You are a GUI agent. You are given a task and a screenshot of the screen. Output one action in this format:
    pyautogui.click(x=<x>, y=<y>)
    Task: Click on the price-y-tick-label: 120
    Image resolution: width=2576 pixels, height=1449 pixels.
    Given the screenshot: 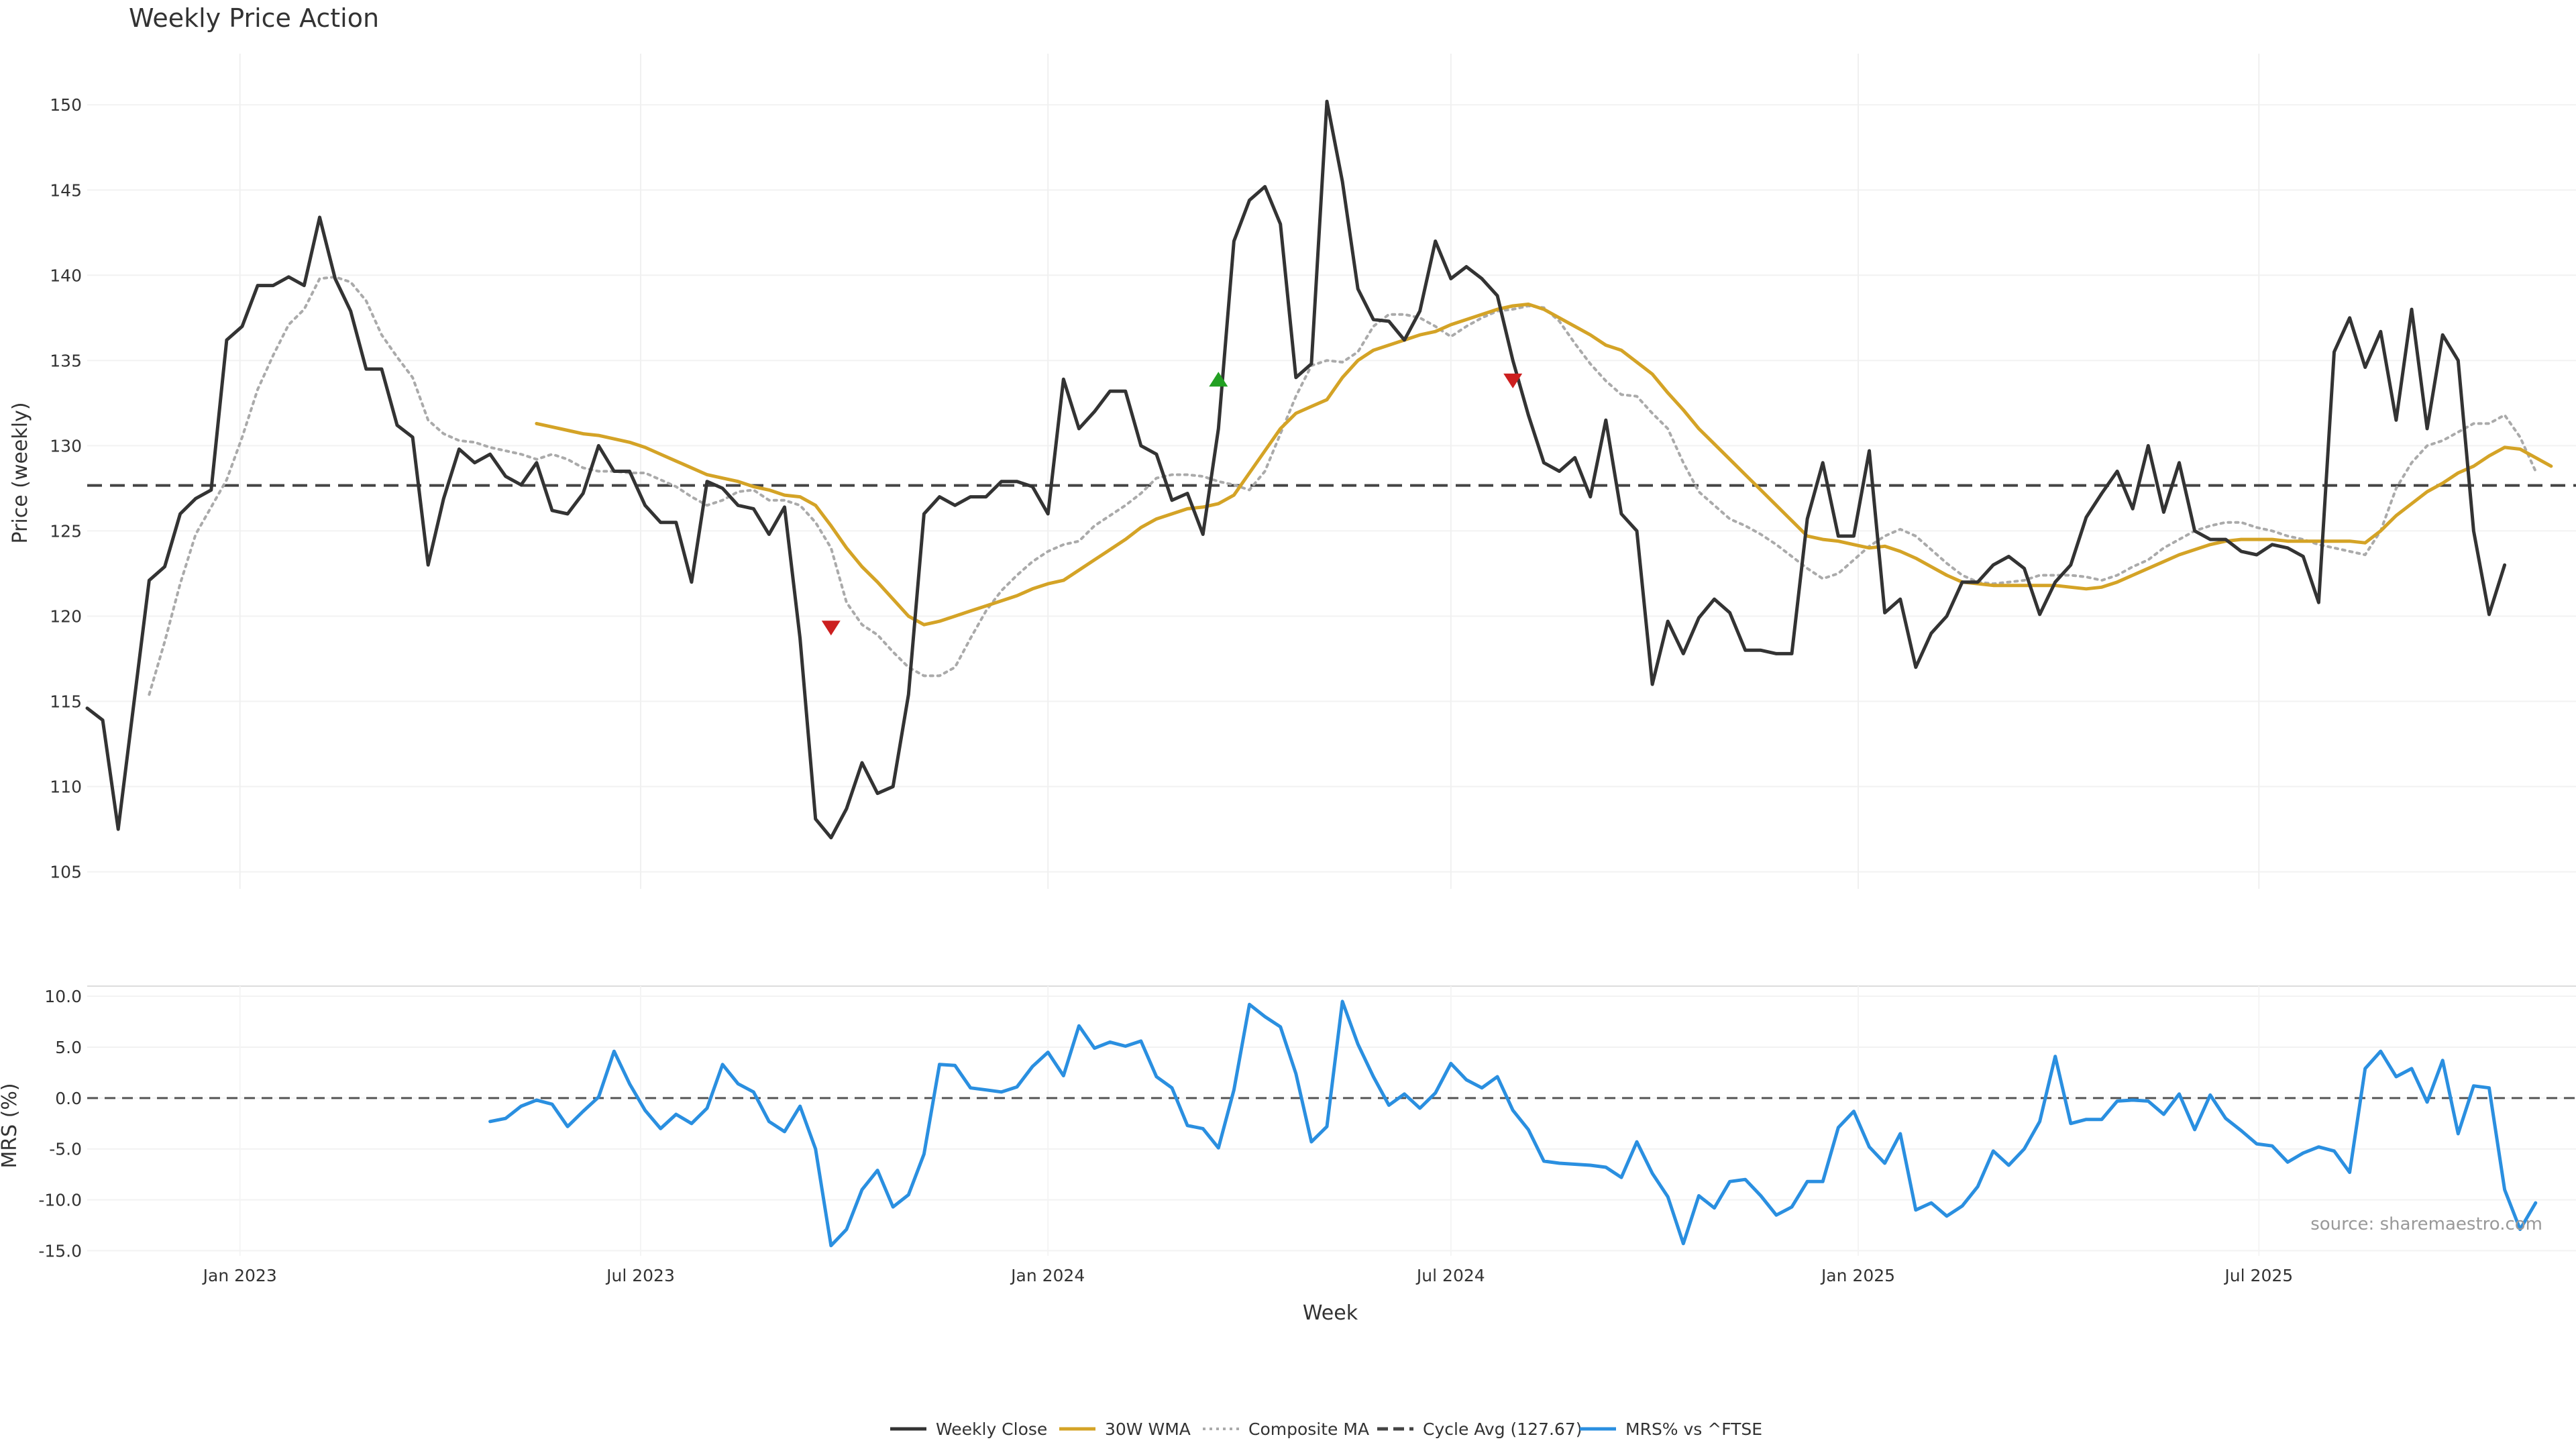 What is the action you would take?
    pyautogui.click(x=66, y=616)
    